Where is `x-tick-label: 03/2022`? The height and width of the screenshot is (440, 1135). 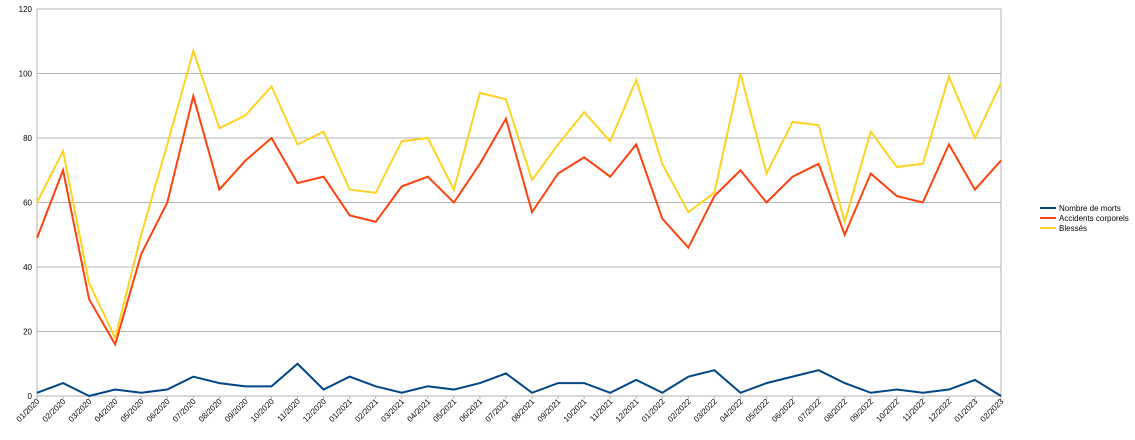 x-tick-label: 03/2022 is located at coordinates (705, 410).